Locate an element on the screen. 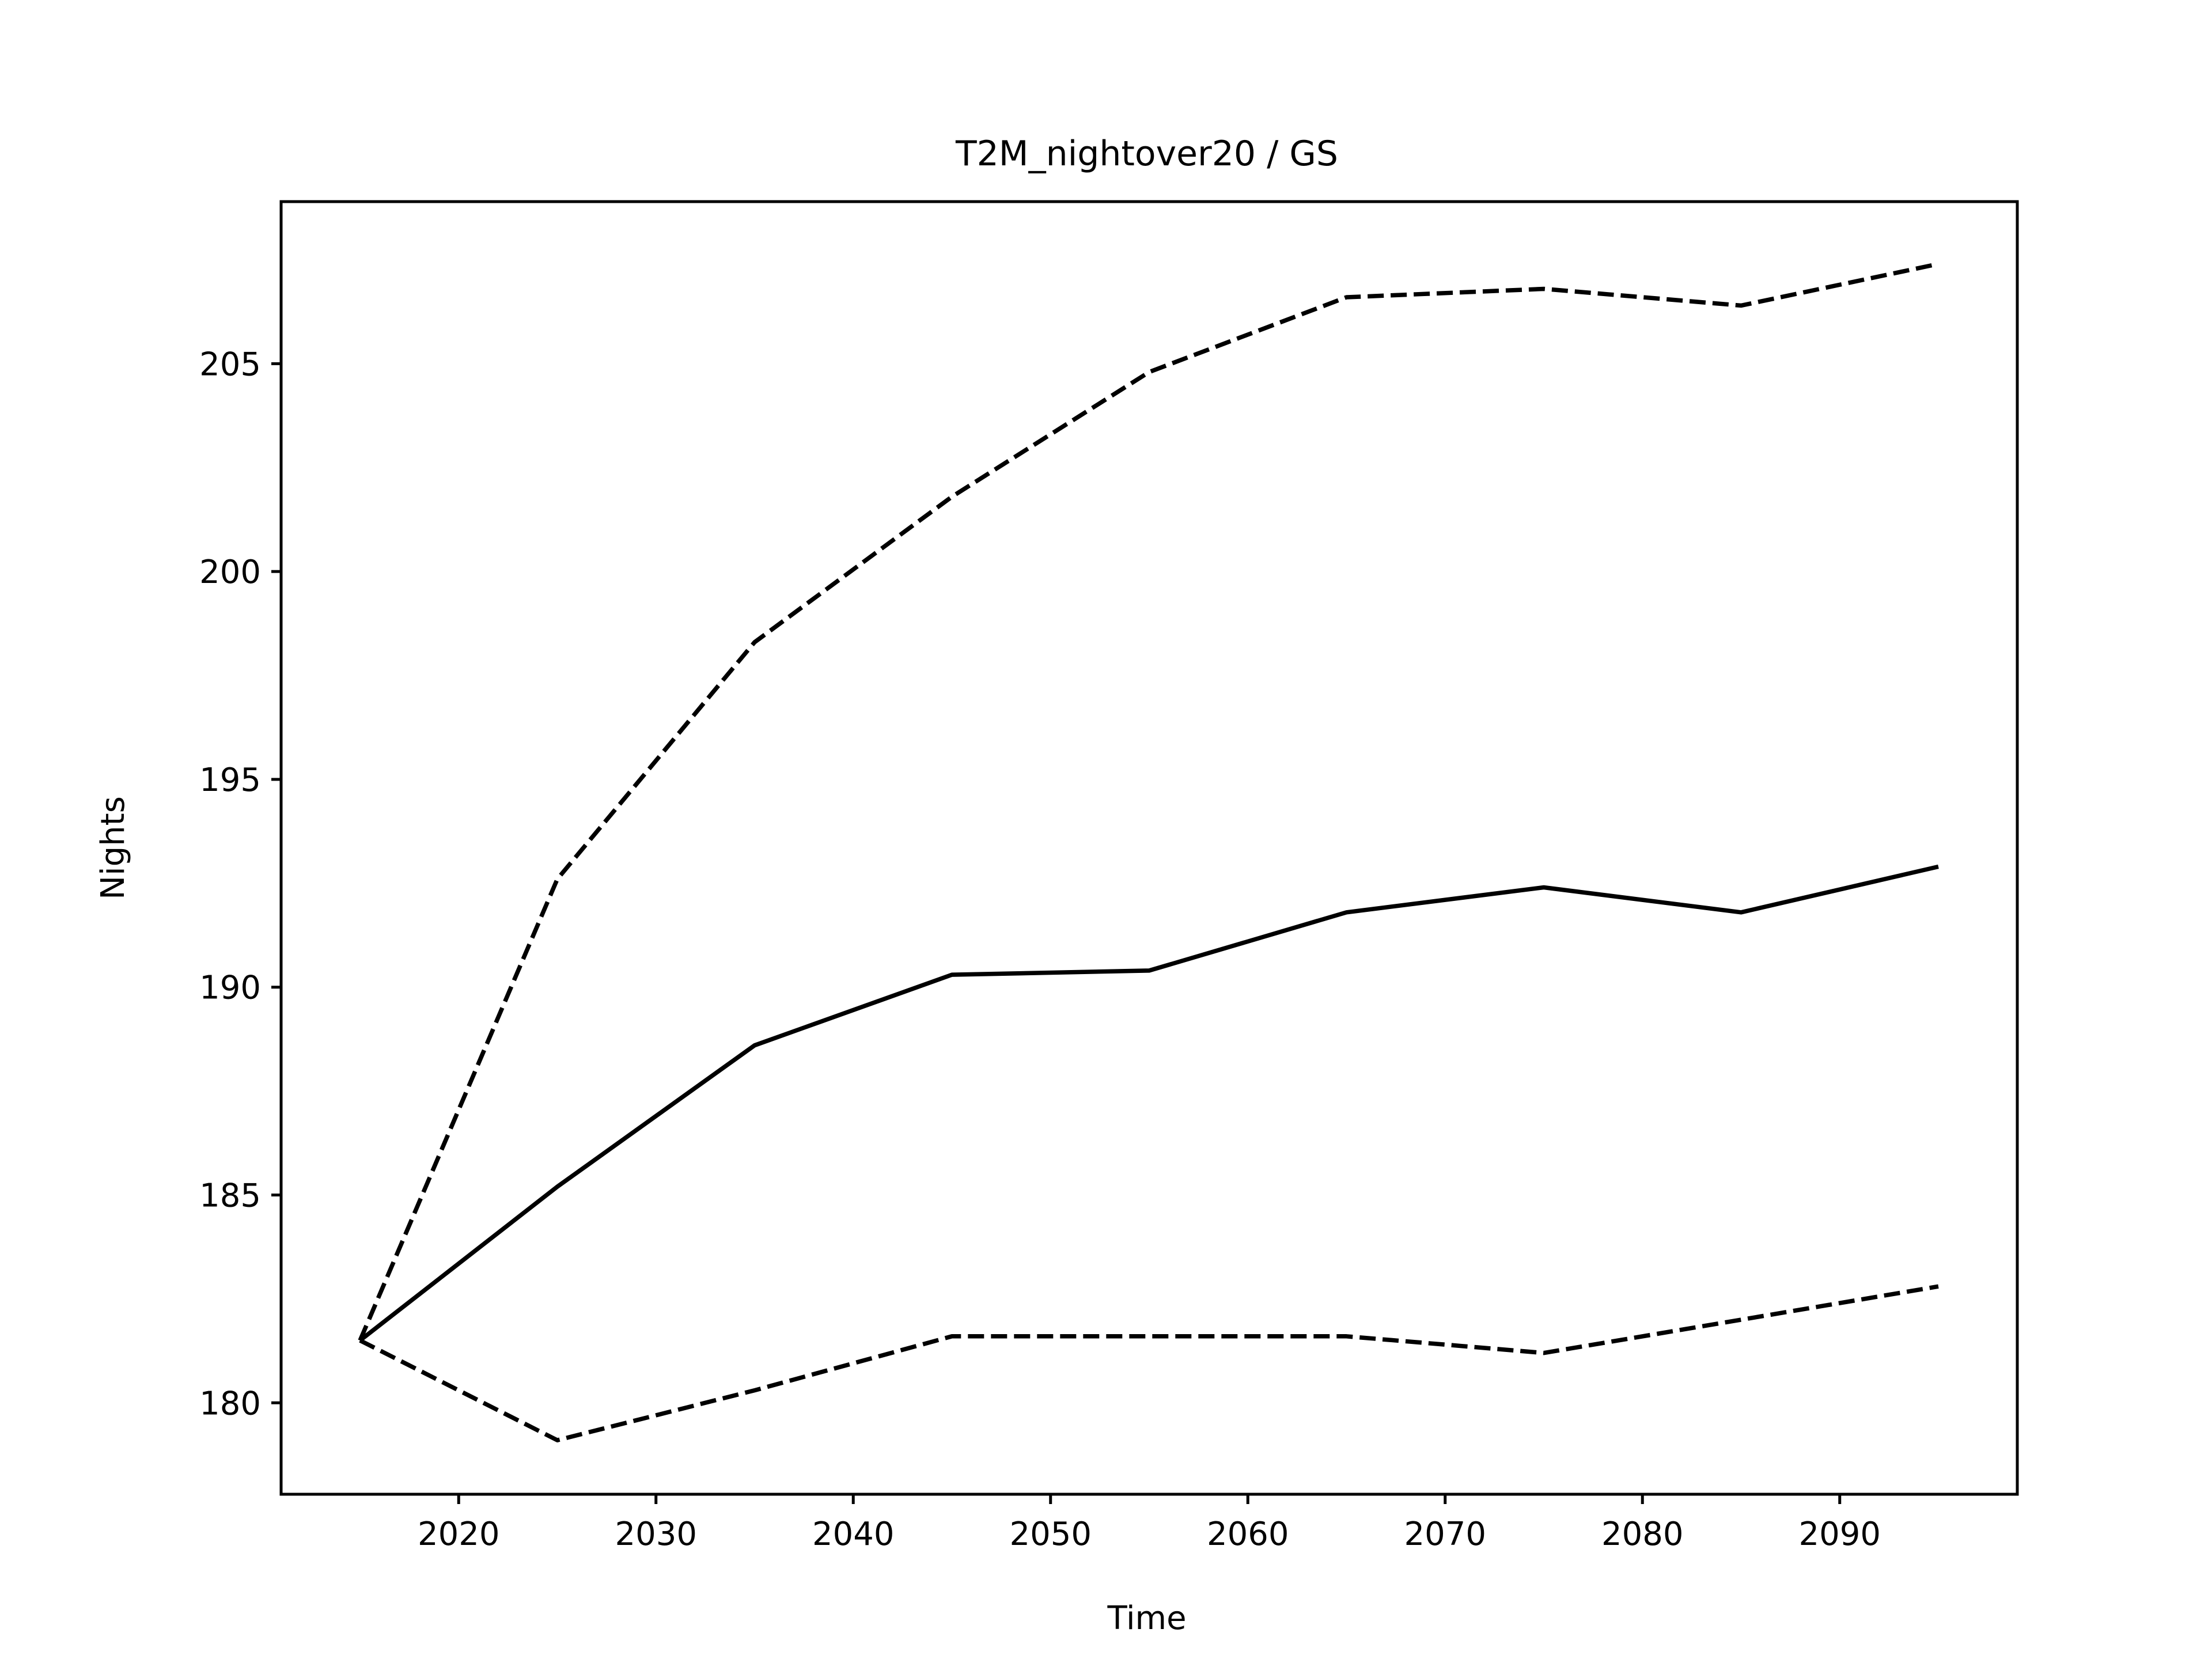 Image resolution: width=2212 pixels, height=1659 pixels. y-tick-label: 180 is located at coordinates (230, 1403).